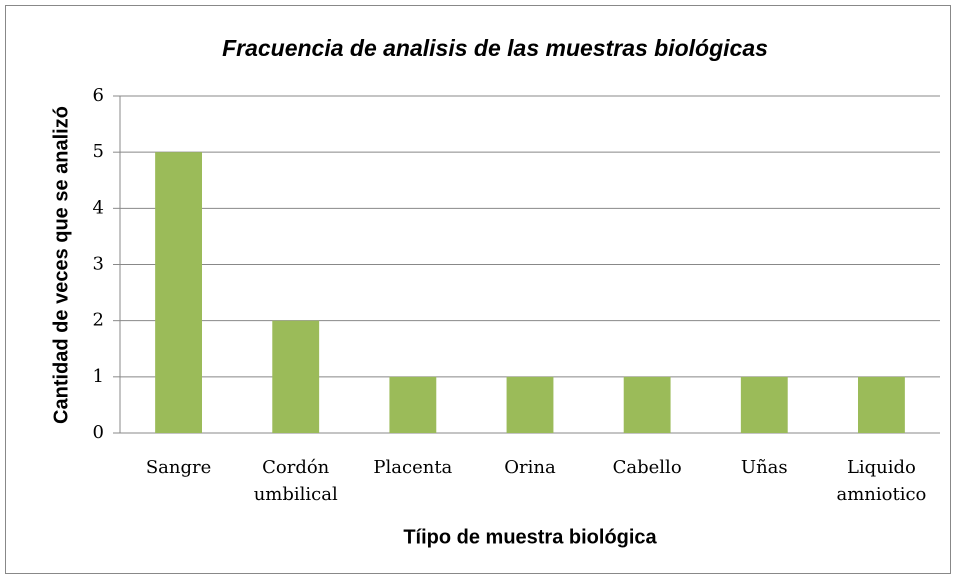 Image resolution: width=958 pixels, height=580 pixels. What do you see at coordinates (98, 95) in the screenshot?
I see `y-tick-label: 6` at bounding box center [98, 95].